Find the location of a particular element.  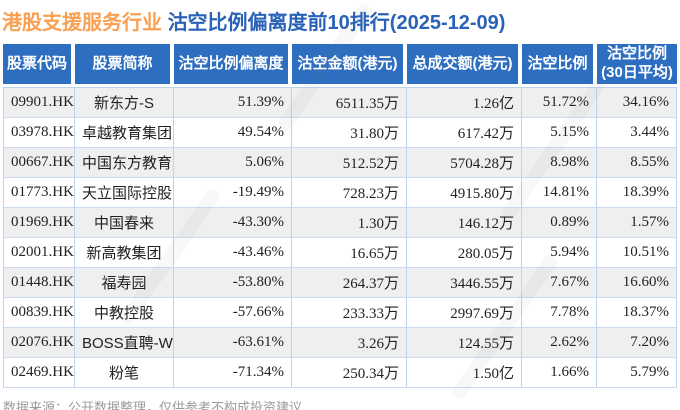

cell-ratio-30d-avg: 10.51% is located at coordinates (637, 253).